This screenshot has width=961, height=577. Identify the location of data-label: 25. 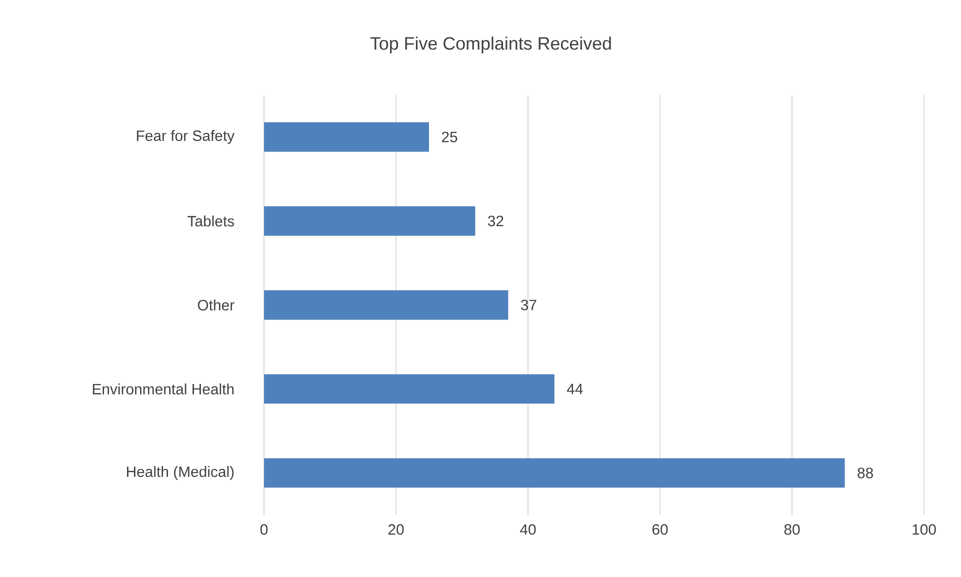
(450, 137).